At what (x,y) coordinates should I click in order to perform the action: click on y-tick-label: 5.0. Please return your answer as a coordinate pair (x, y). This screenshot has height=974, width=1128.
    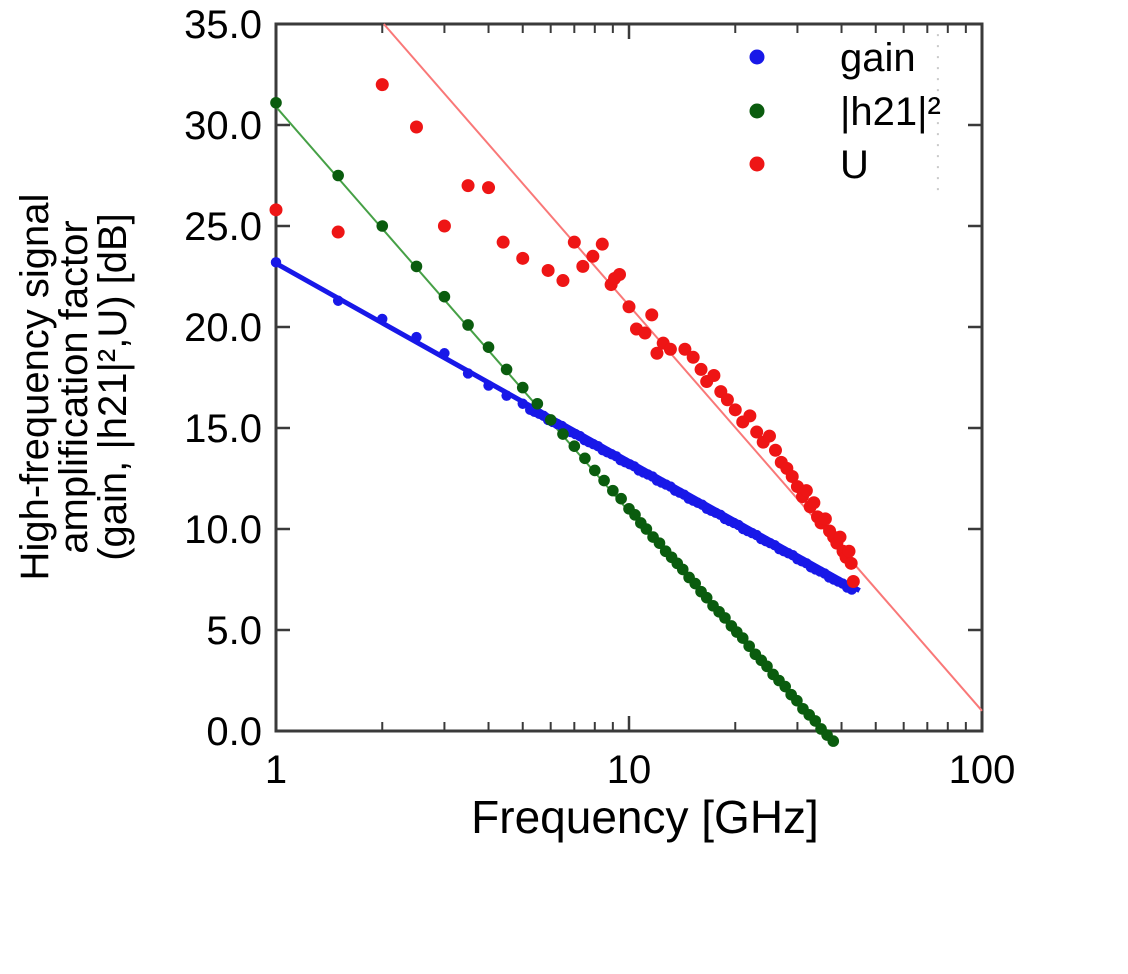
    Looking at the image, I should click on (234, 631).